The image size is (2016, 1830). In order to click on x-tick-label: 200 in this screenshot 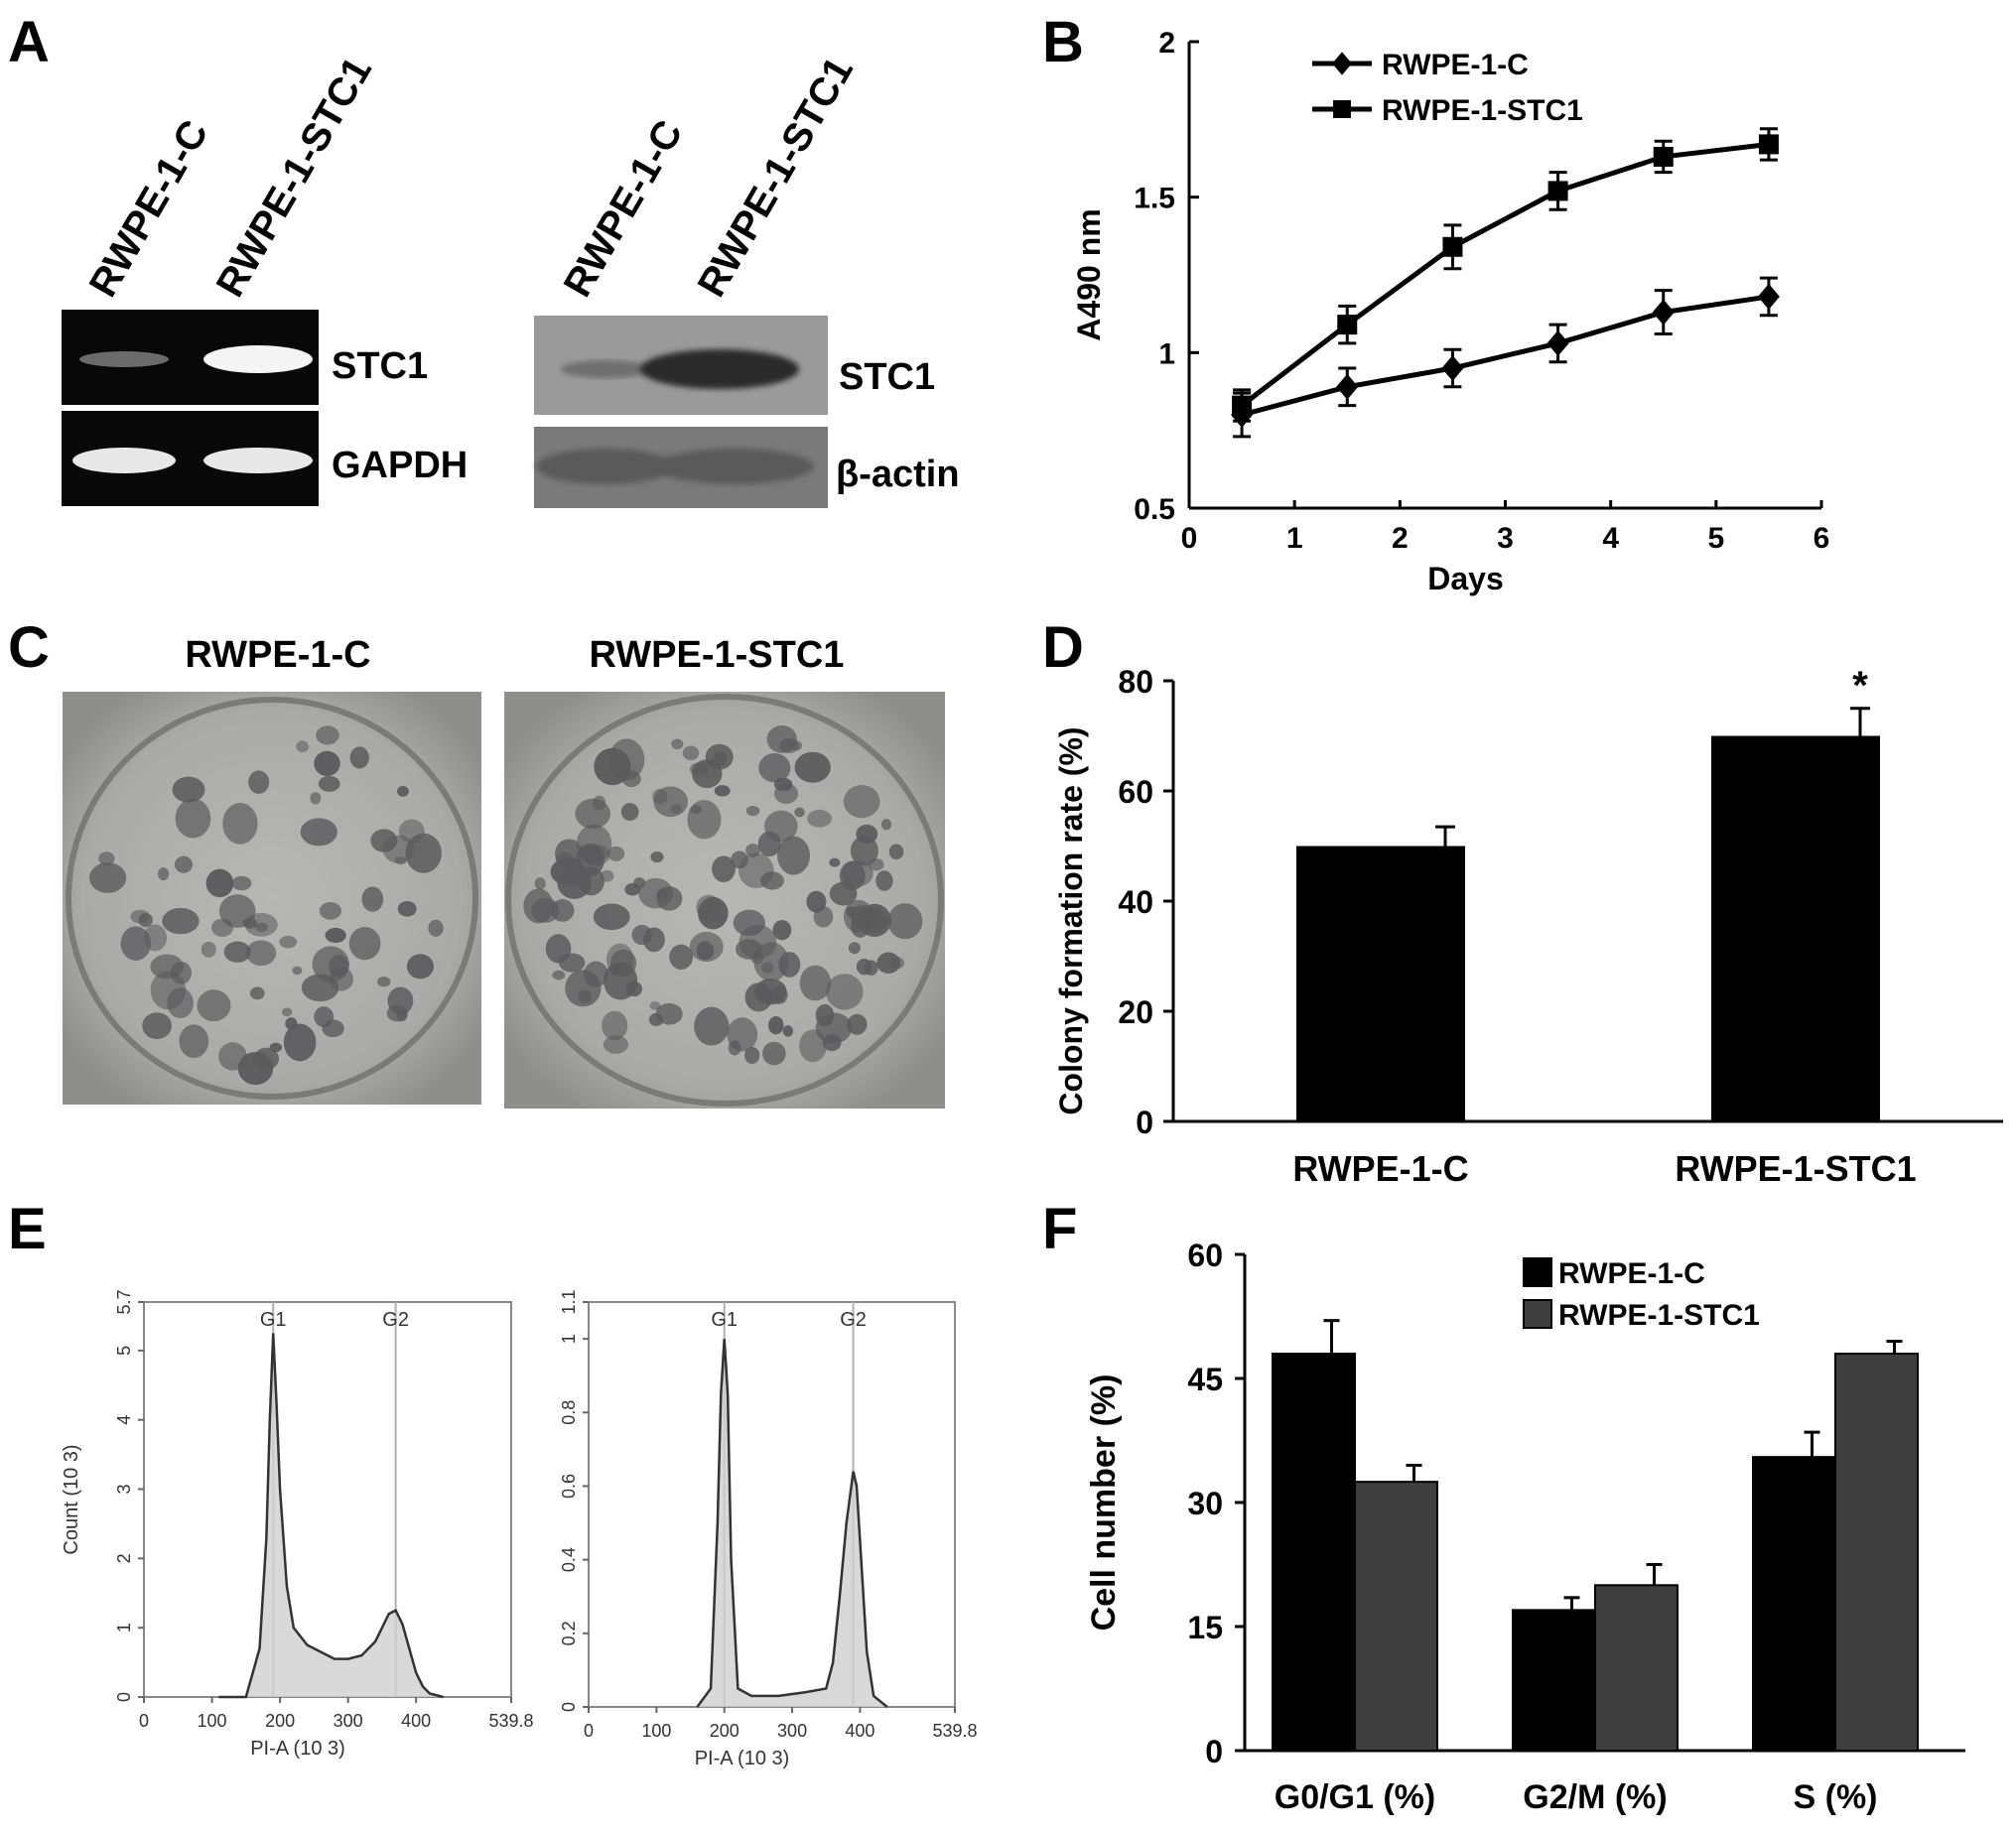, I will do `click(280, 1721)`.